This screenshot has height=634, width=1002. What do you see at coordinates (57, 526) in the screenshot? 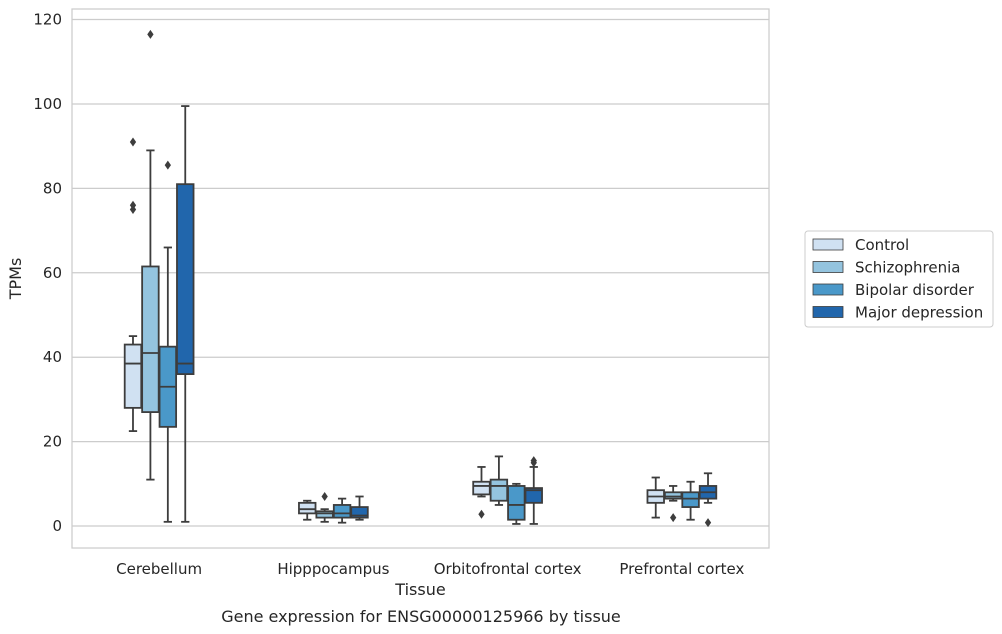
I see `y-tick-label: 0` at bounding box center [57, 526].